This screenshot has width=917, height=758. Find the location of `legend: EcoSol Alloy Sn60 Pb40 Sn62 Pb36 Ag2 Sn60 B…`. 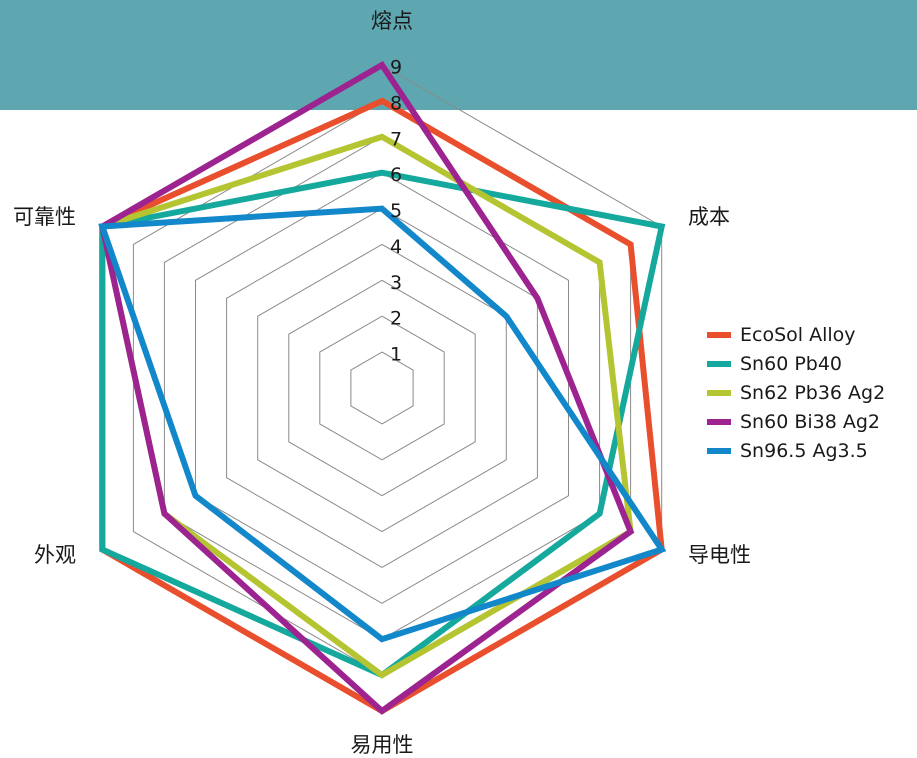

legend: EcoSol Alloy Sn60 Pb40 Sn62 Pb36 Ag2 Sn60 B… is located at coordinates (796, 392).